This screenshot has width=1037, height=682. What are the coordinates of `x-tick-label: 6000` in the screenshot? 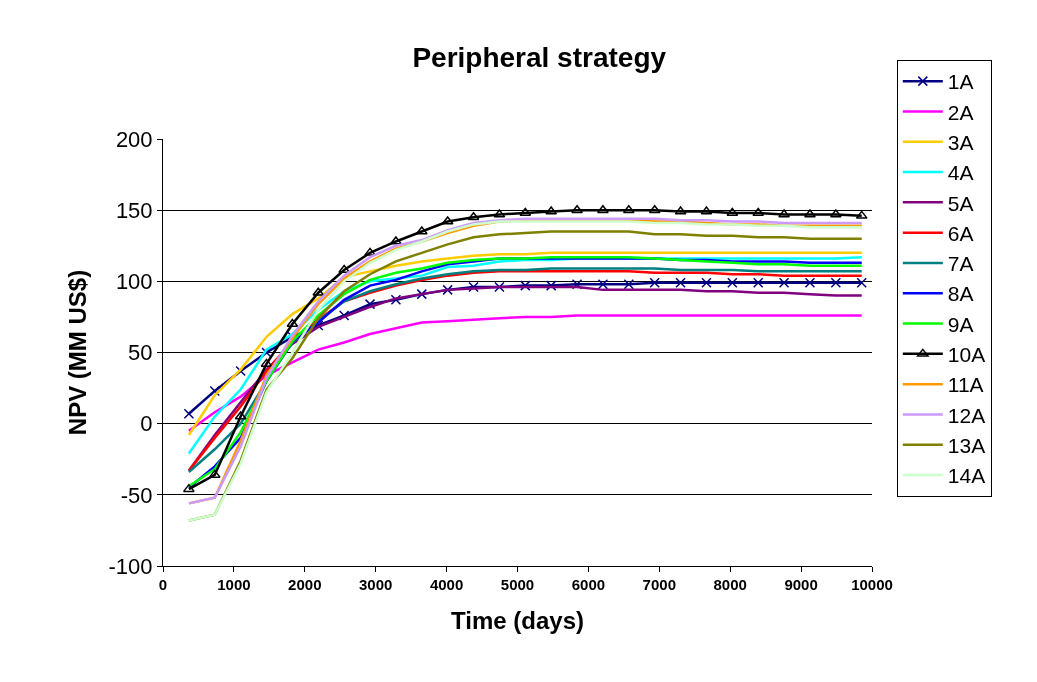 It's located at (588, 584).